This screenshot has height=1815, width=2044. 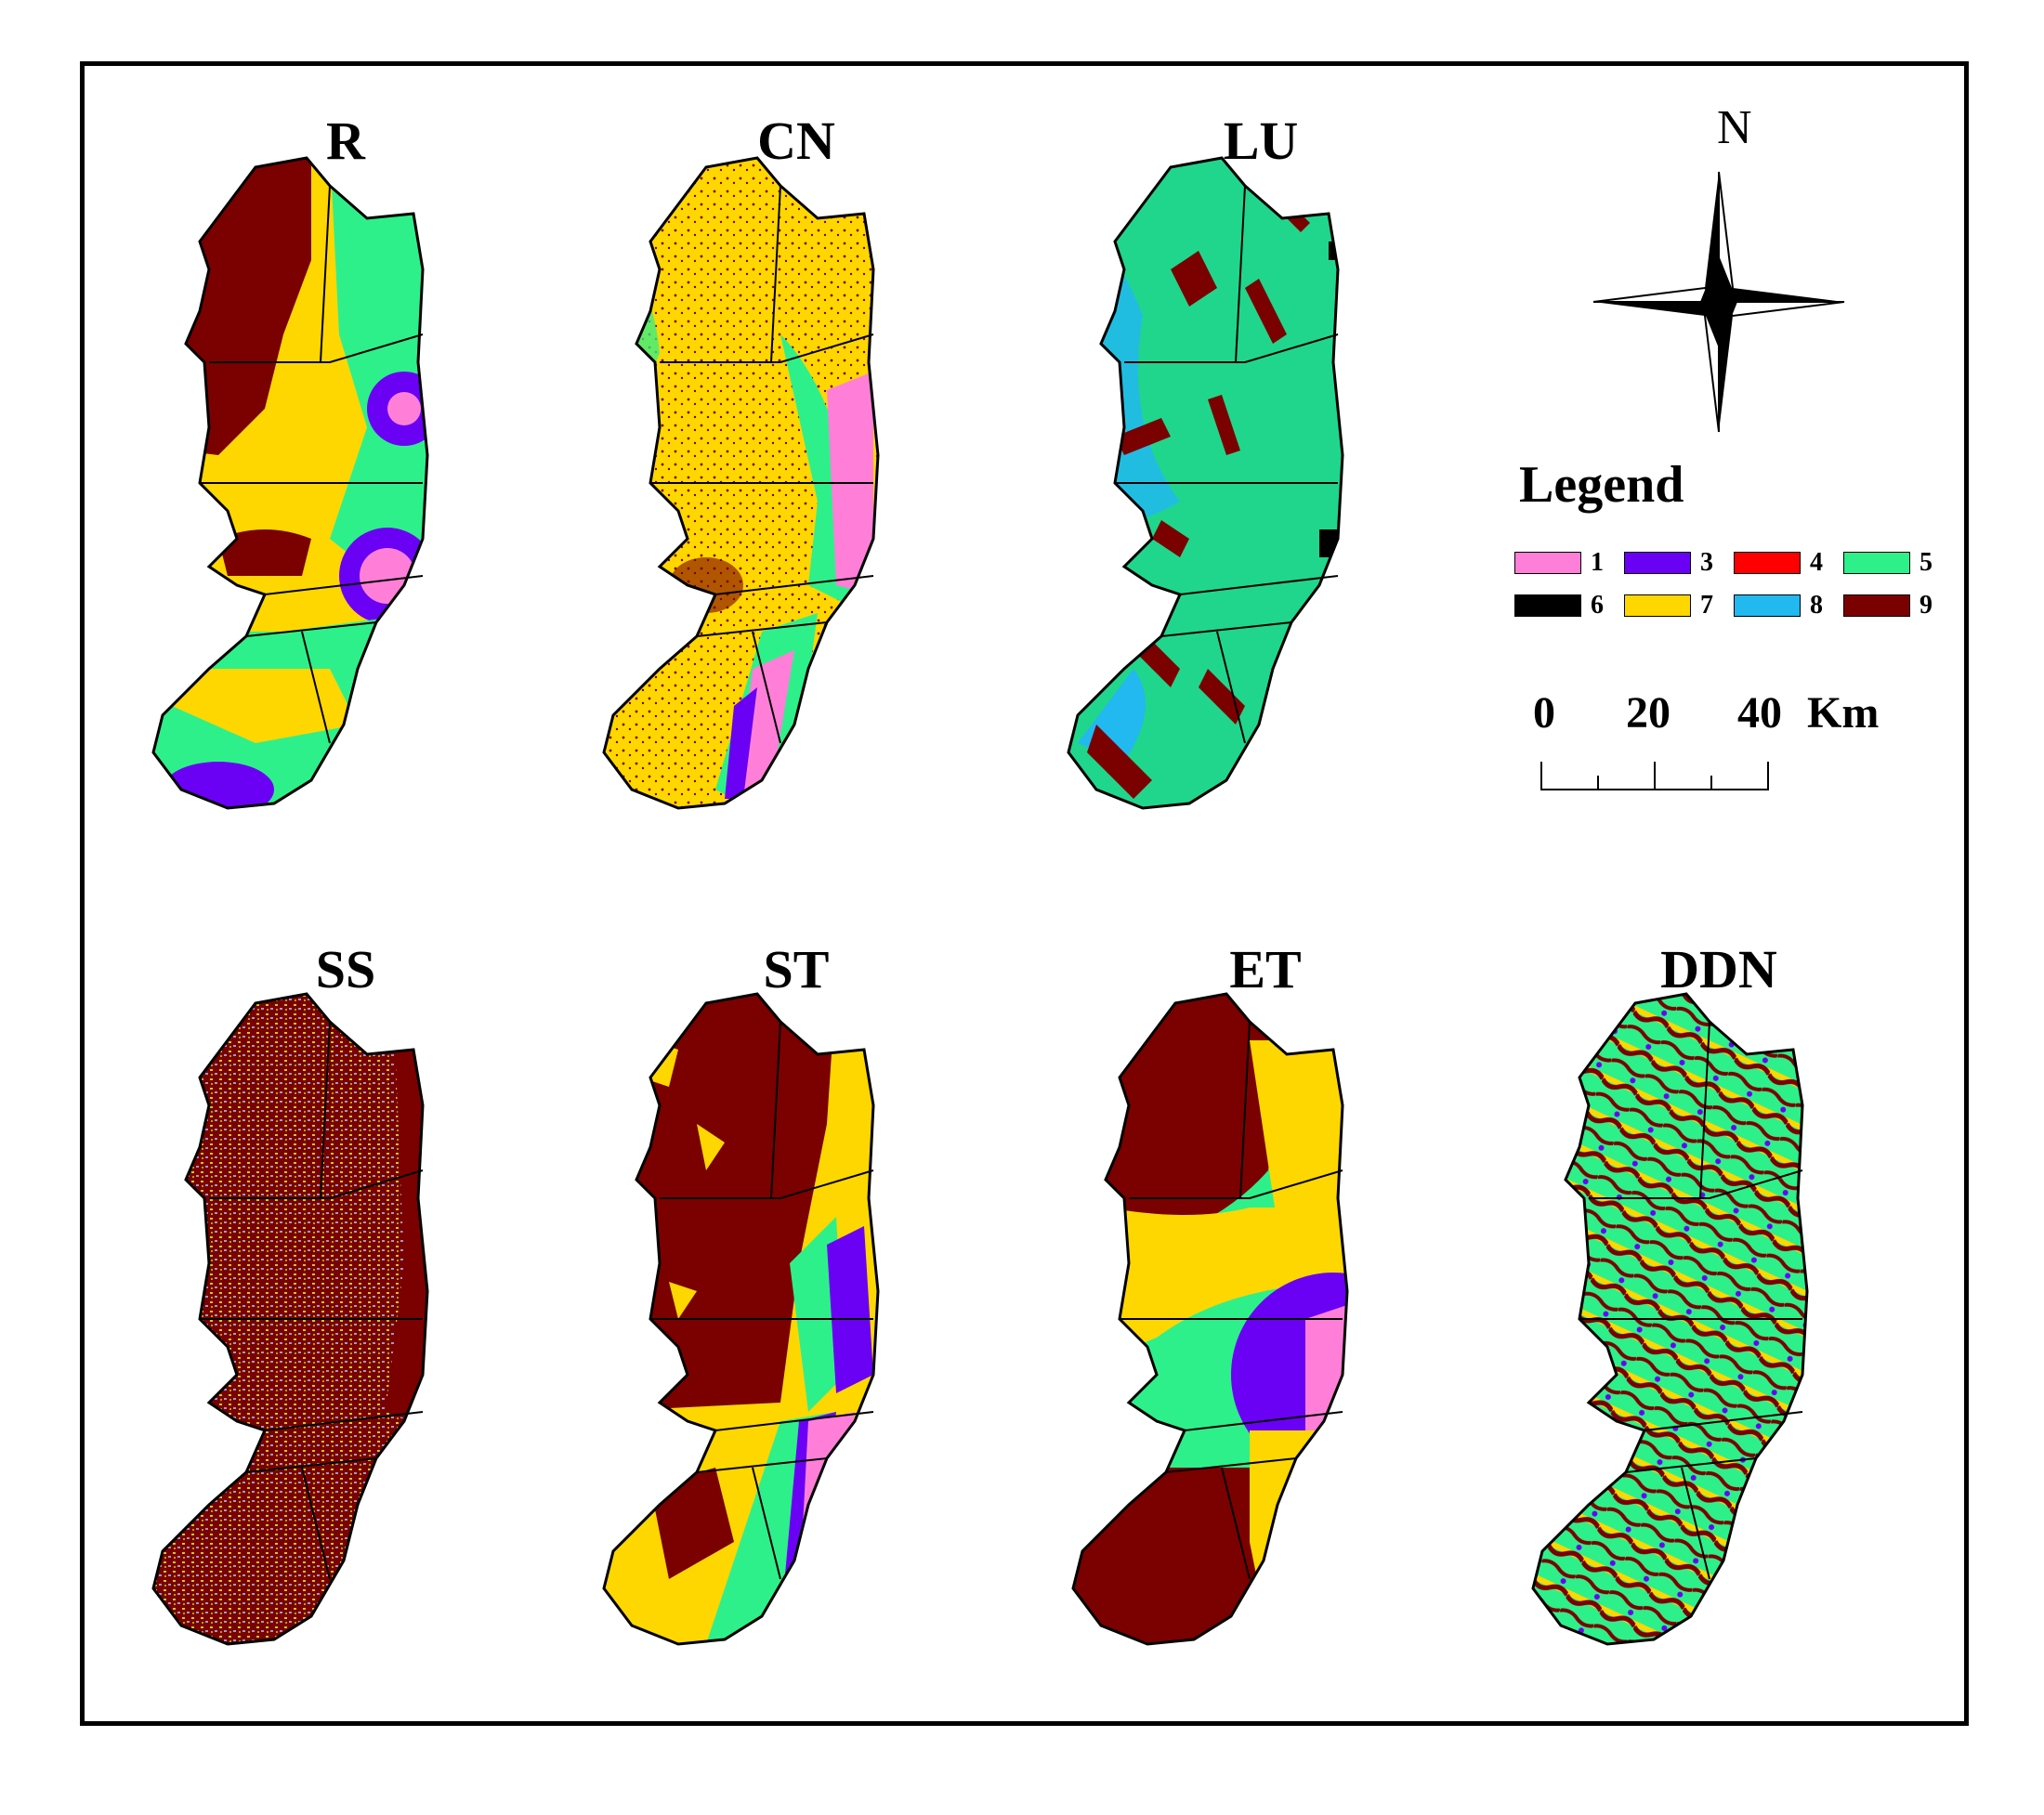 What do you see at coordinates (345, 969) in the screenshot?
I see `panel-title-ss: SS` at bounding box center [345, 969].